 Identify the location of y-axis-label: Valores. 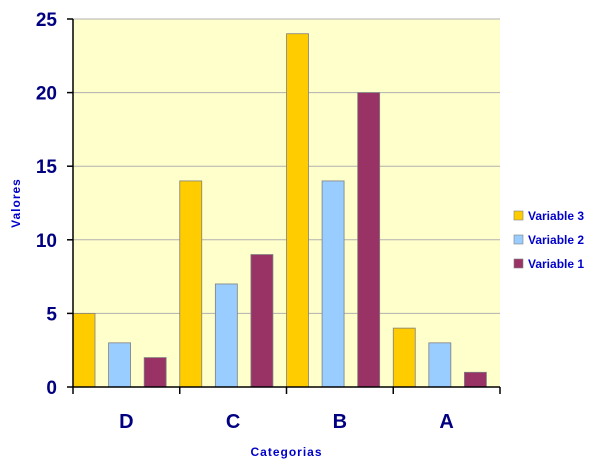
(16, 203).